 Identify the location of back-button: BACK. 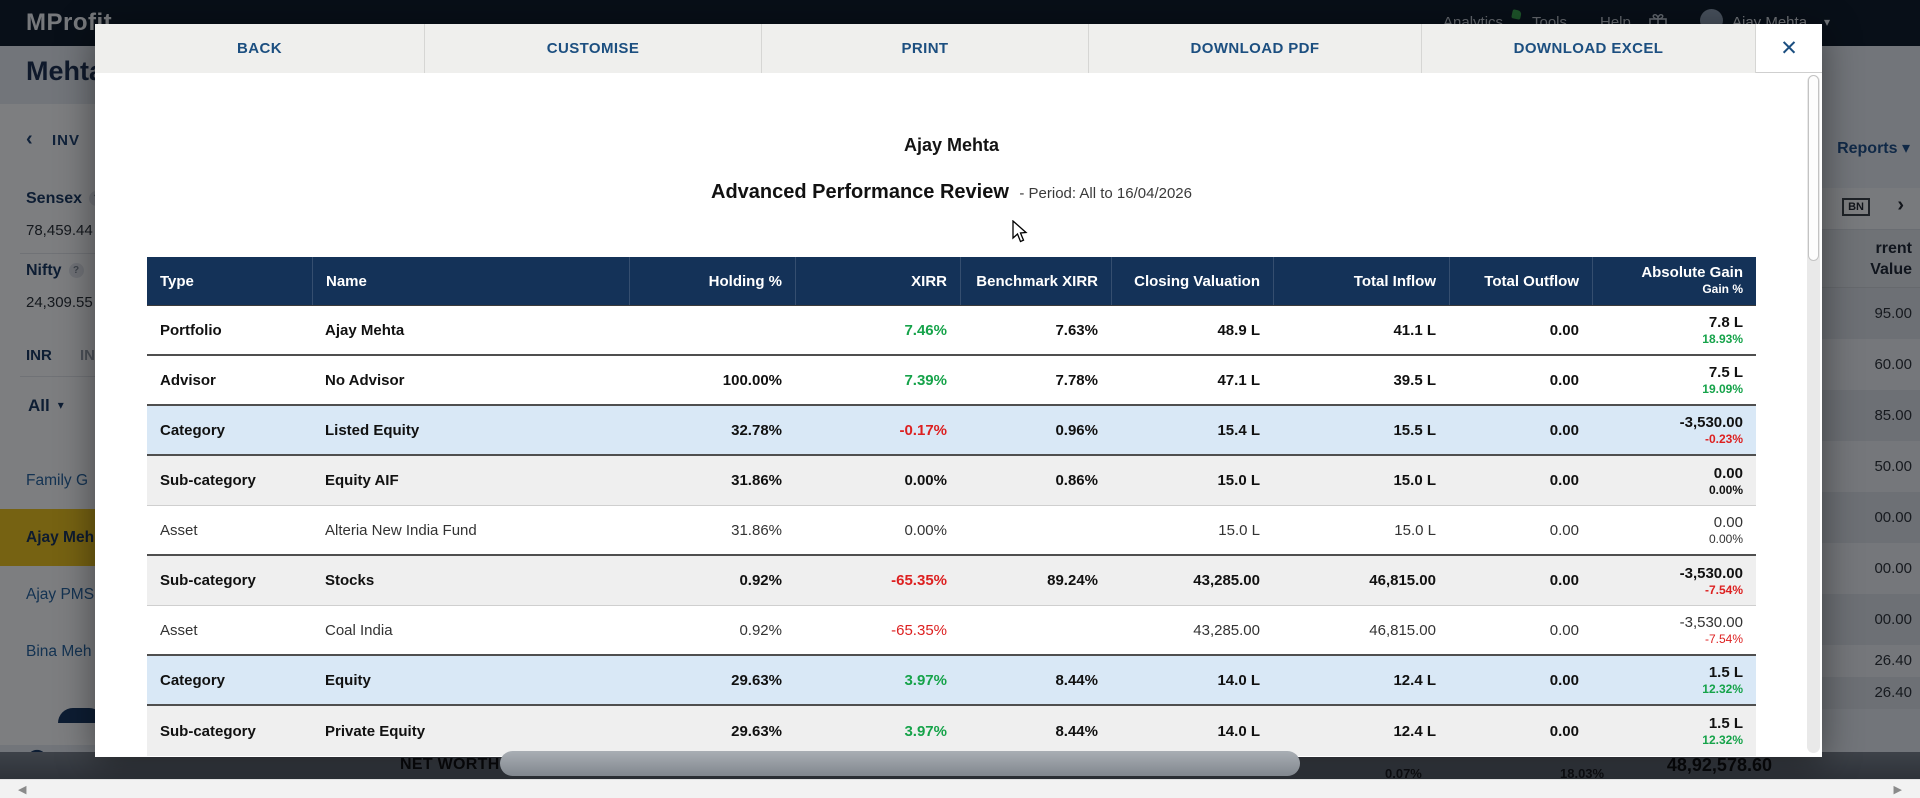
(260, 48).